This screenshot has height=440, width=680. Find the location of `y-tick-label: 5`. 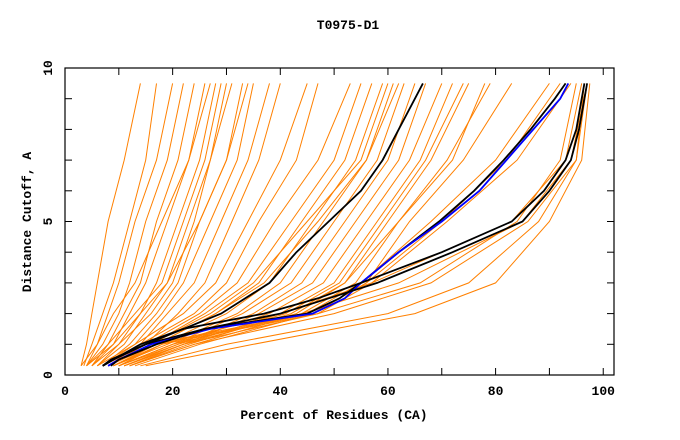

y-tick-label: 5 is located at coordinates (48, 221).